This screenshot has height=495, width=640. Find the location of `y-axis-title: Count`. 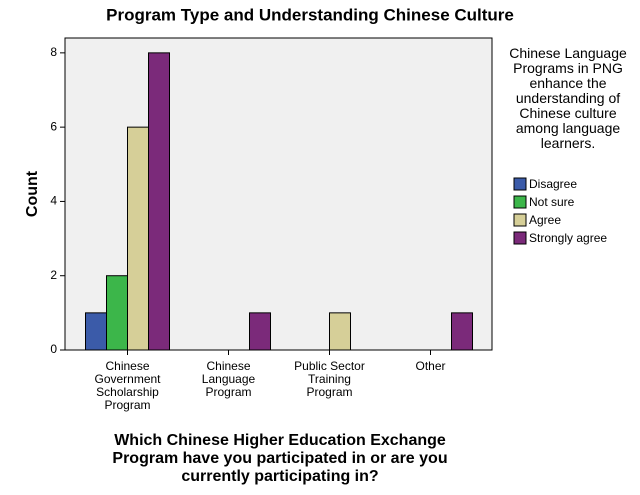

y-axis-title: Count is located at coordinates (32, 193).